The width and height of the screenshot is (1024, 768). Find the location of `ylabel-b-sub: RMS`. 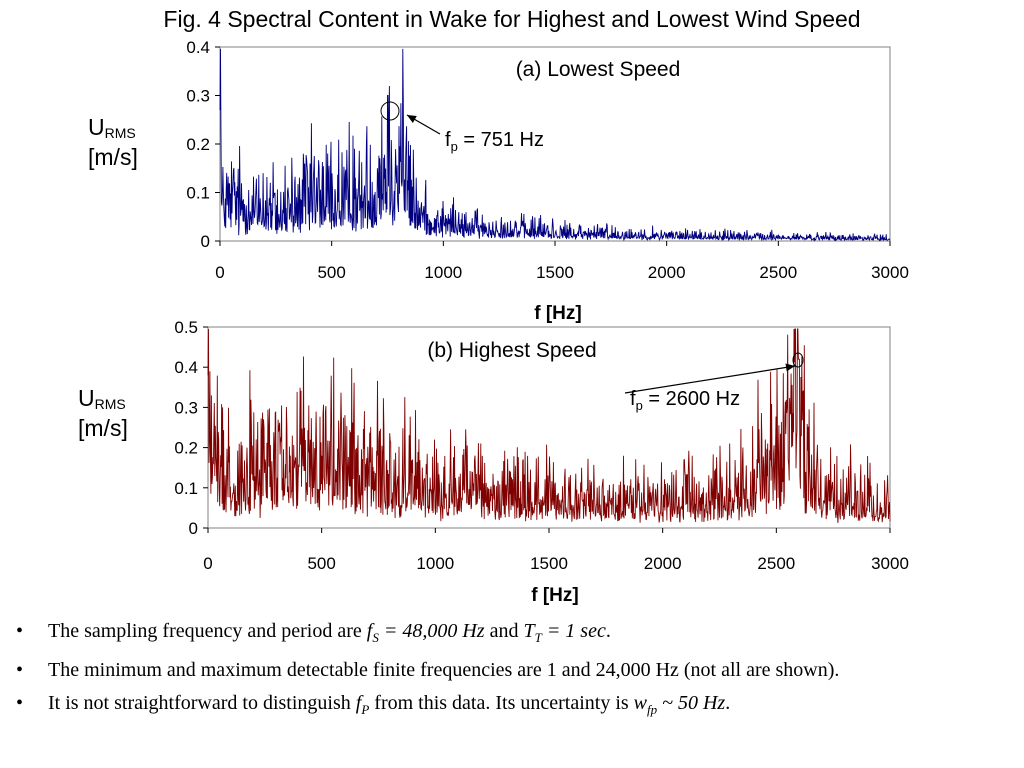

ylabel-b-sub: RMS is located at coordinates (110, 404).